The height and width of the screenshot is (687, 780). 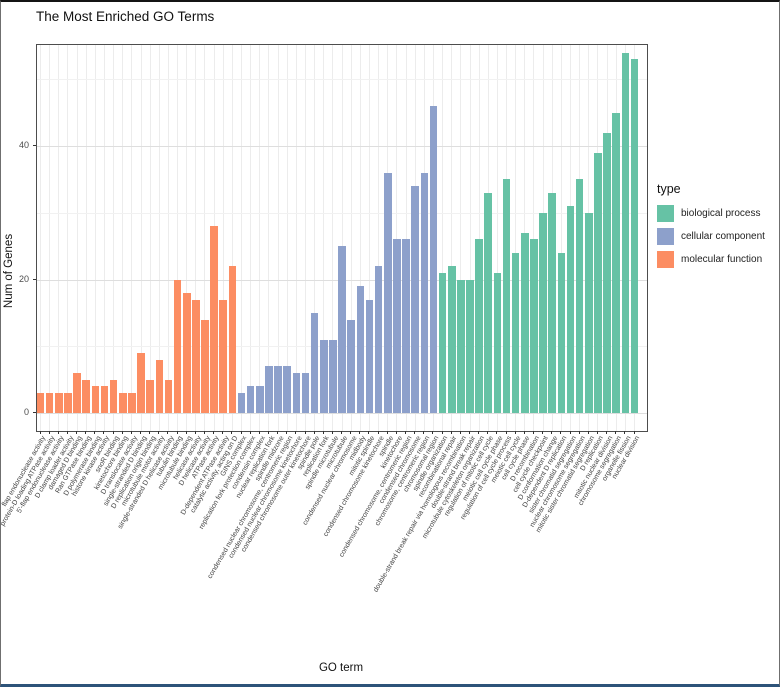 I want to click on x-tick-label: mitotic spindle, so click(x=362, y=456).